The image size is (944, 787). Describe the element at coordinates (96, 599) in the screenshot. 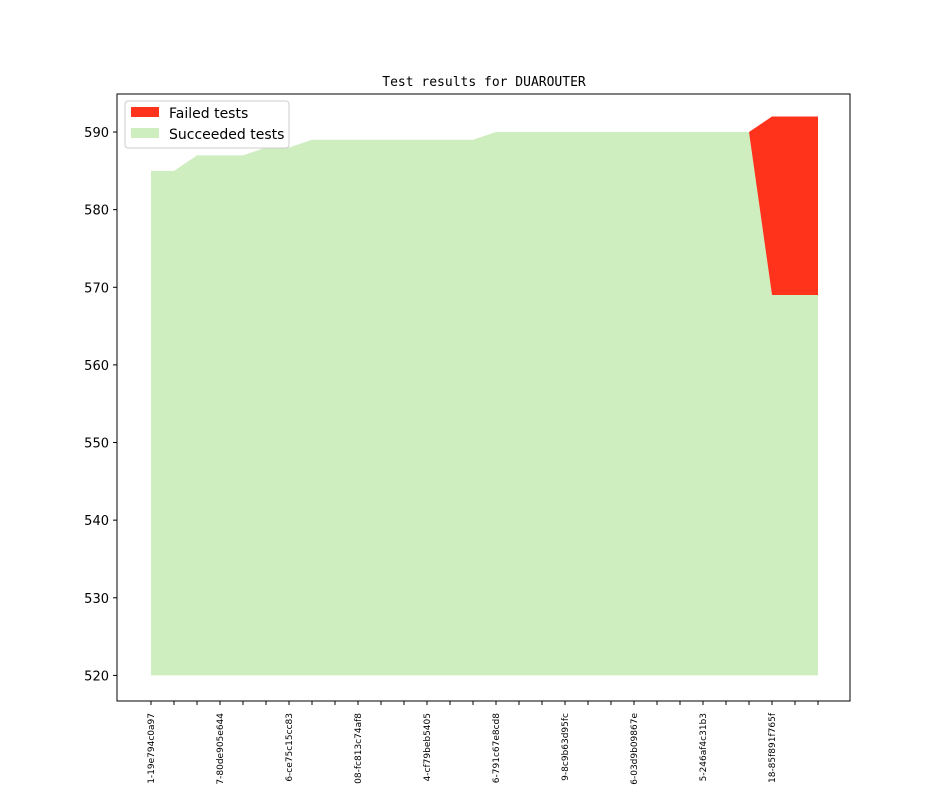

I see `y-tick-label: 530` at that location.